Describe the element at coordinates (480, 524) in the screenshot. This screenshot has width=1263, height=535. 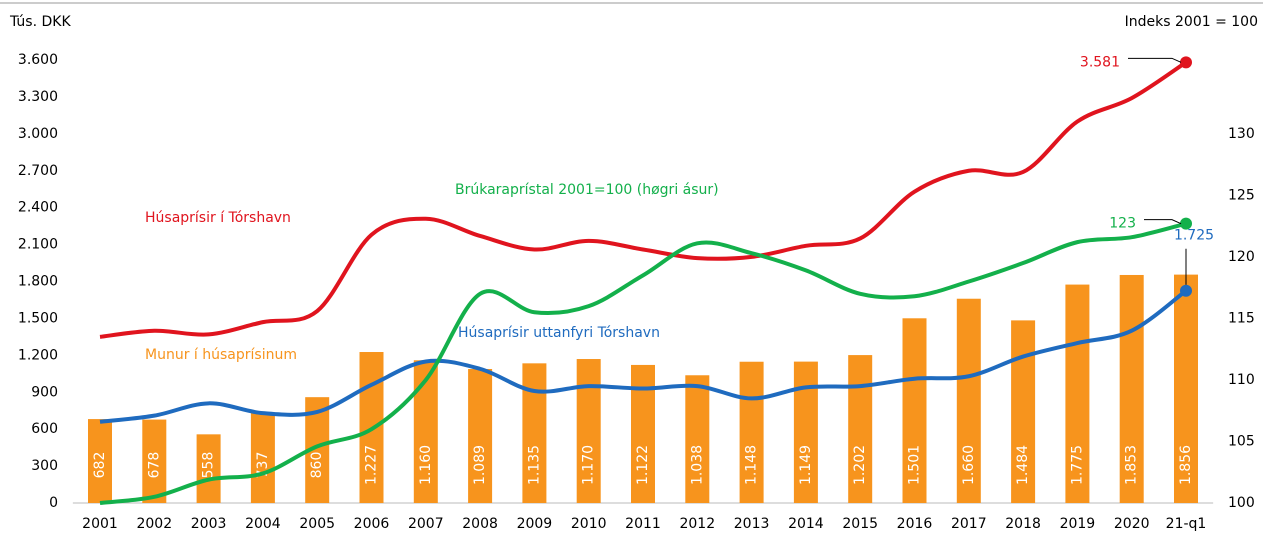
I see `x-tick-label: 2008` at that location.